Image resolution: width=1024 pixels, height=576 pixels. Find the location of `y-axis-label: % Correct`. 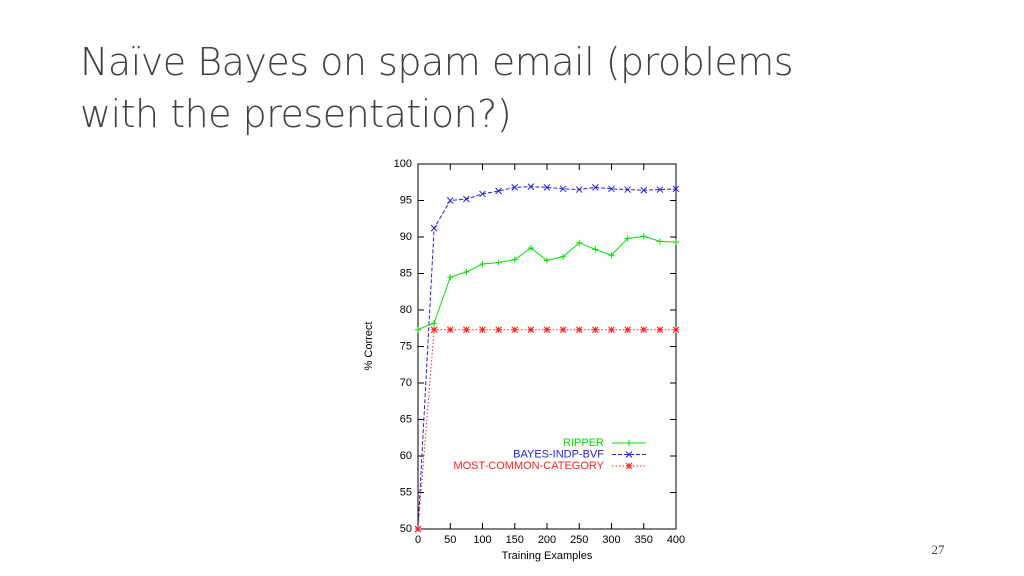

y-axis-label: % Correct is located at coordinates (369, 346).